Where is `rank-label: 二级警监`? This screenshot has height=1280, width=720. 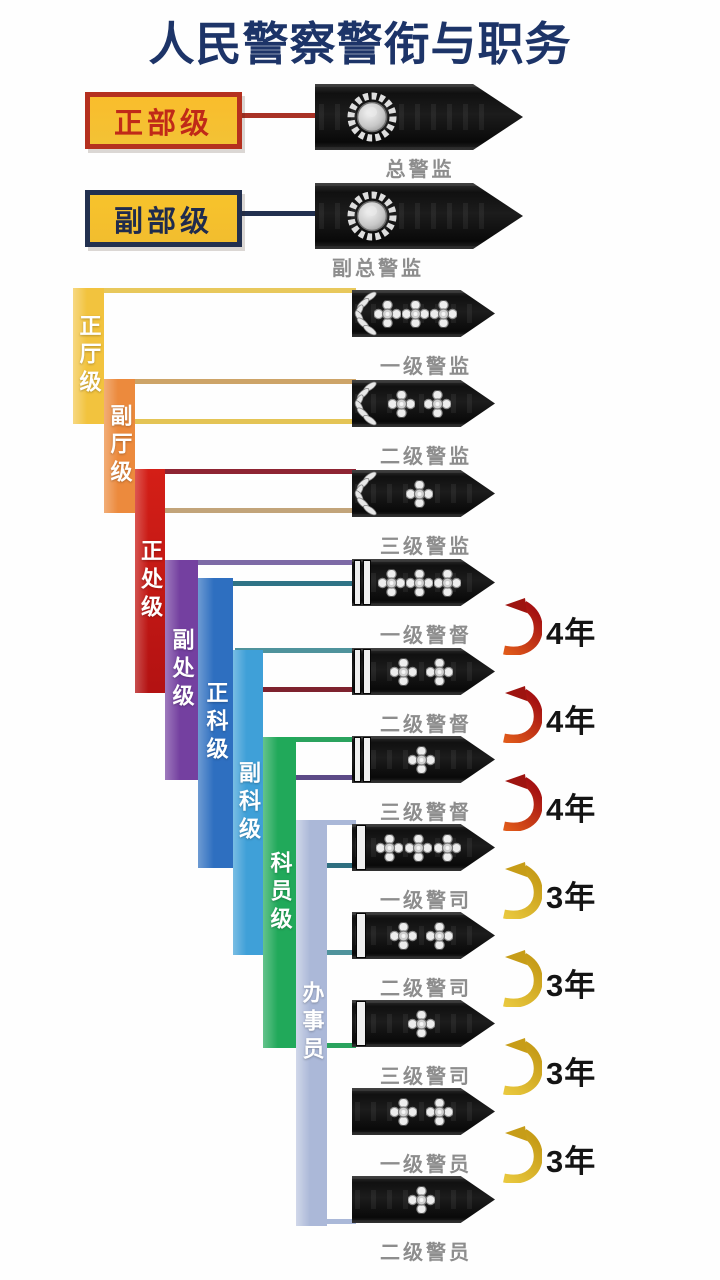
rank-label: 二级警监 is located at coordinates (426, 457).